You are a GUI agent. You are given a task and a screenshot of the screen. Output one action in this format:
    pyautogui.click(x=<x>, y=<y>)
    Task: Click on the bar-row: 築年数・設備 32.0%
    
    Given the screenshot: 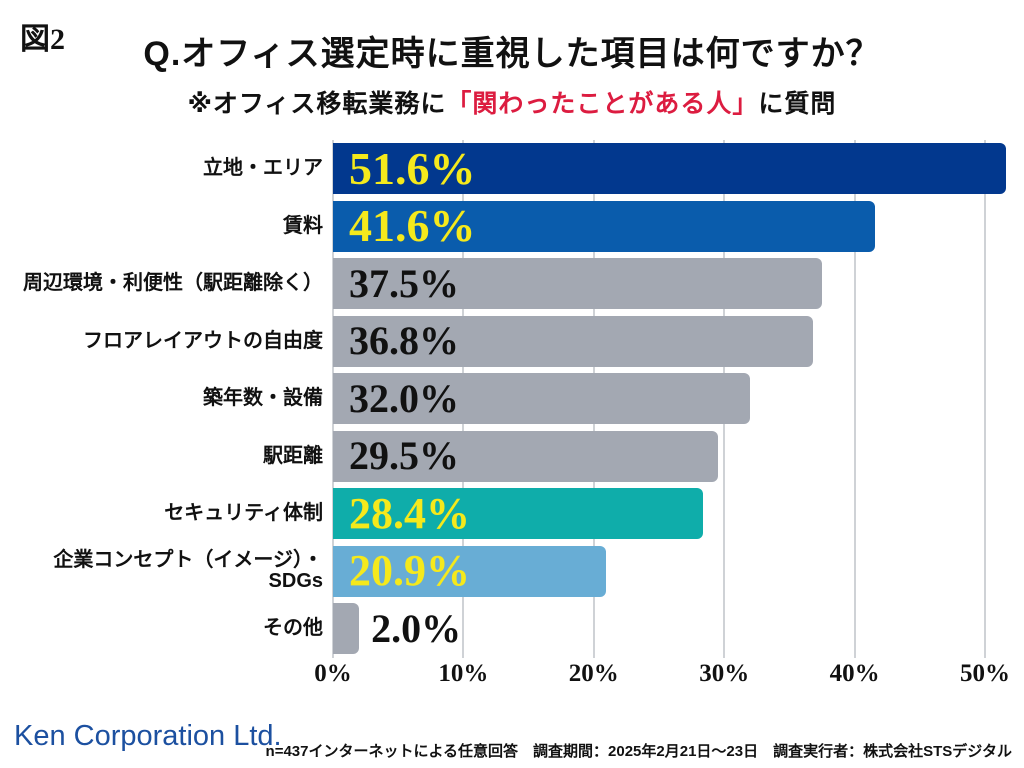 What is the action you would take?
    pyautogui.click(x=512, y=399)
    